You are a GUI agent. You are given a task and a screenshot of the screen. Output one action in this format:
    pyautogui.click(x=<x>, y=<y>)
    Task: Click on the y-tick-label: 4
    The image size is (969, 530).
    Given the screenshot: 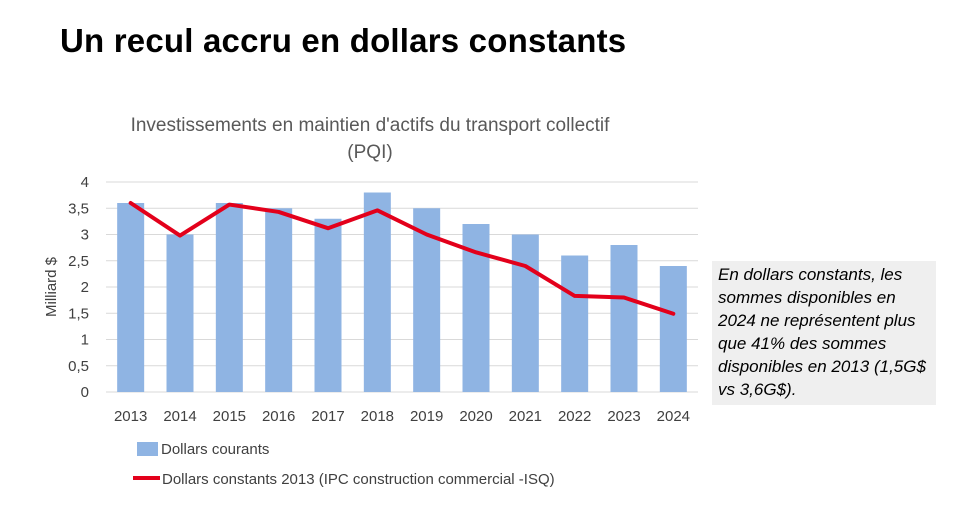 What is the action you would take?
    pyautogui.click(x=85, y=182)
    